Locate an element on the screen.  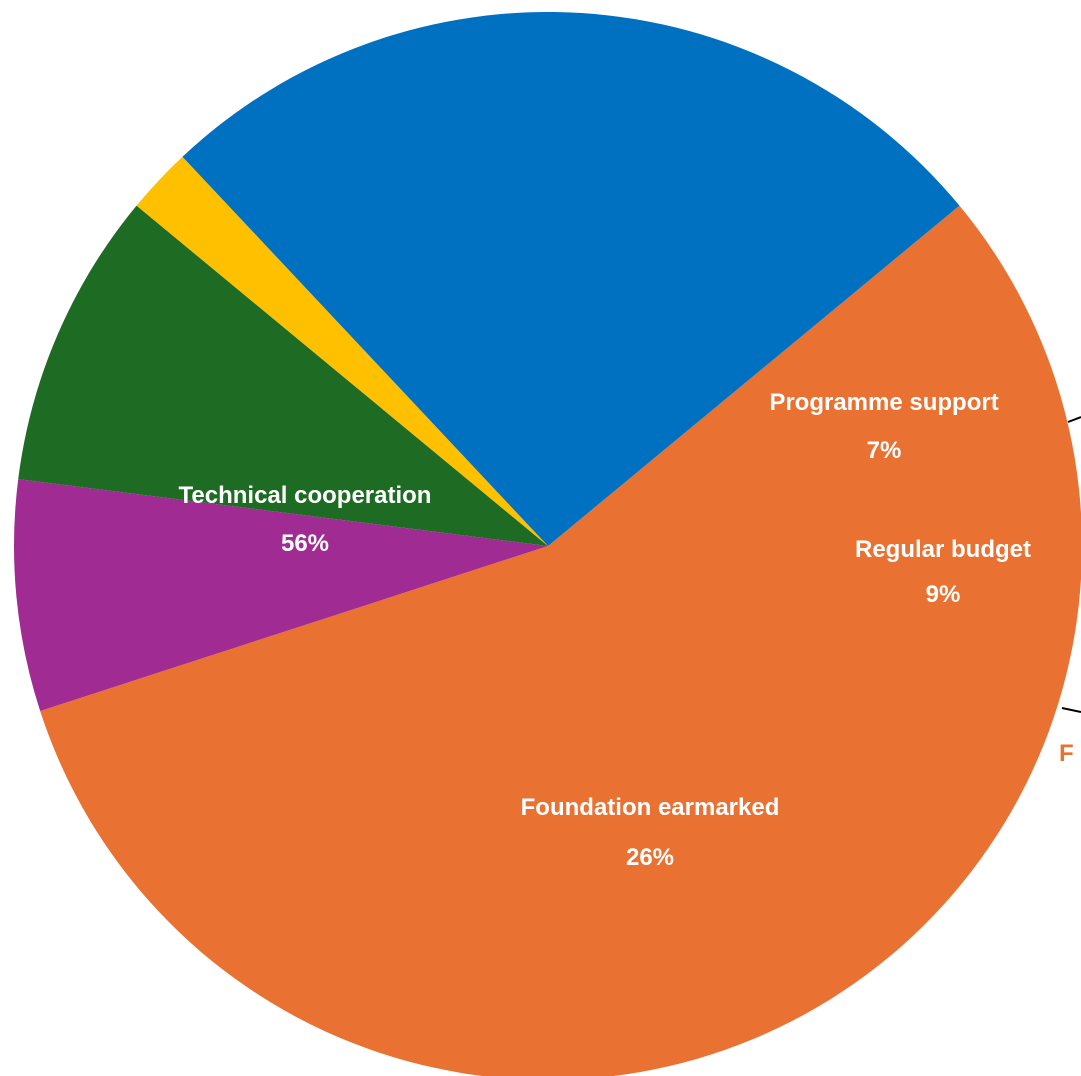
leader-line-top is located at coordinates (1074, 419).